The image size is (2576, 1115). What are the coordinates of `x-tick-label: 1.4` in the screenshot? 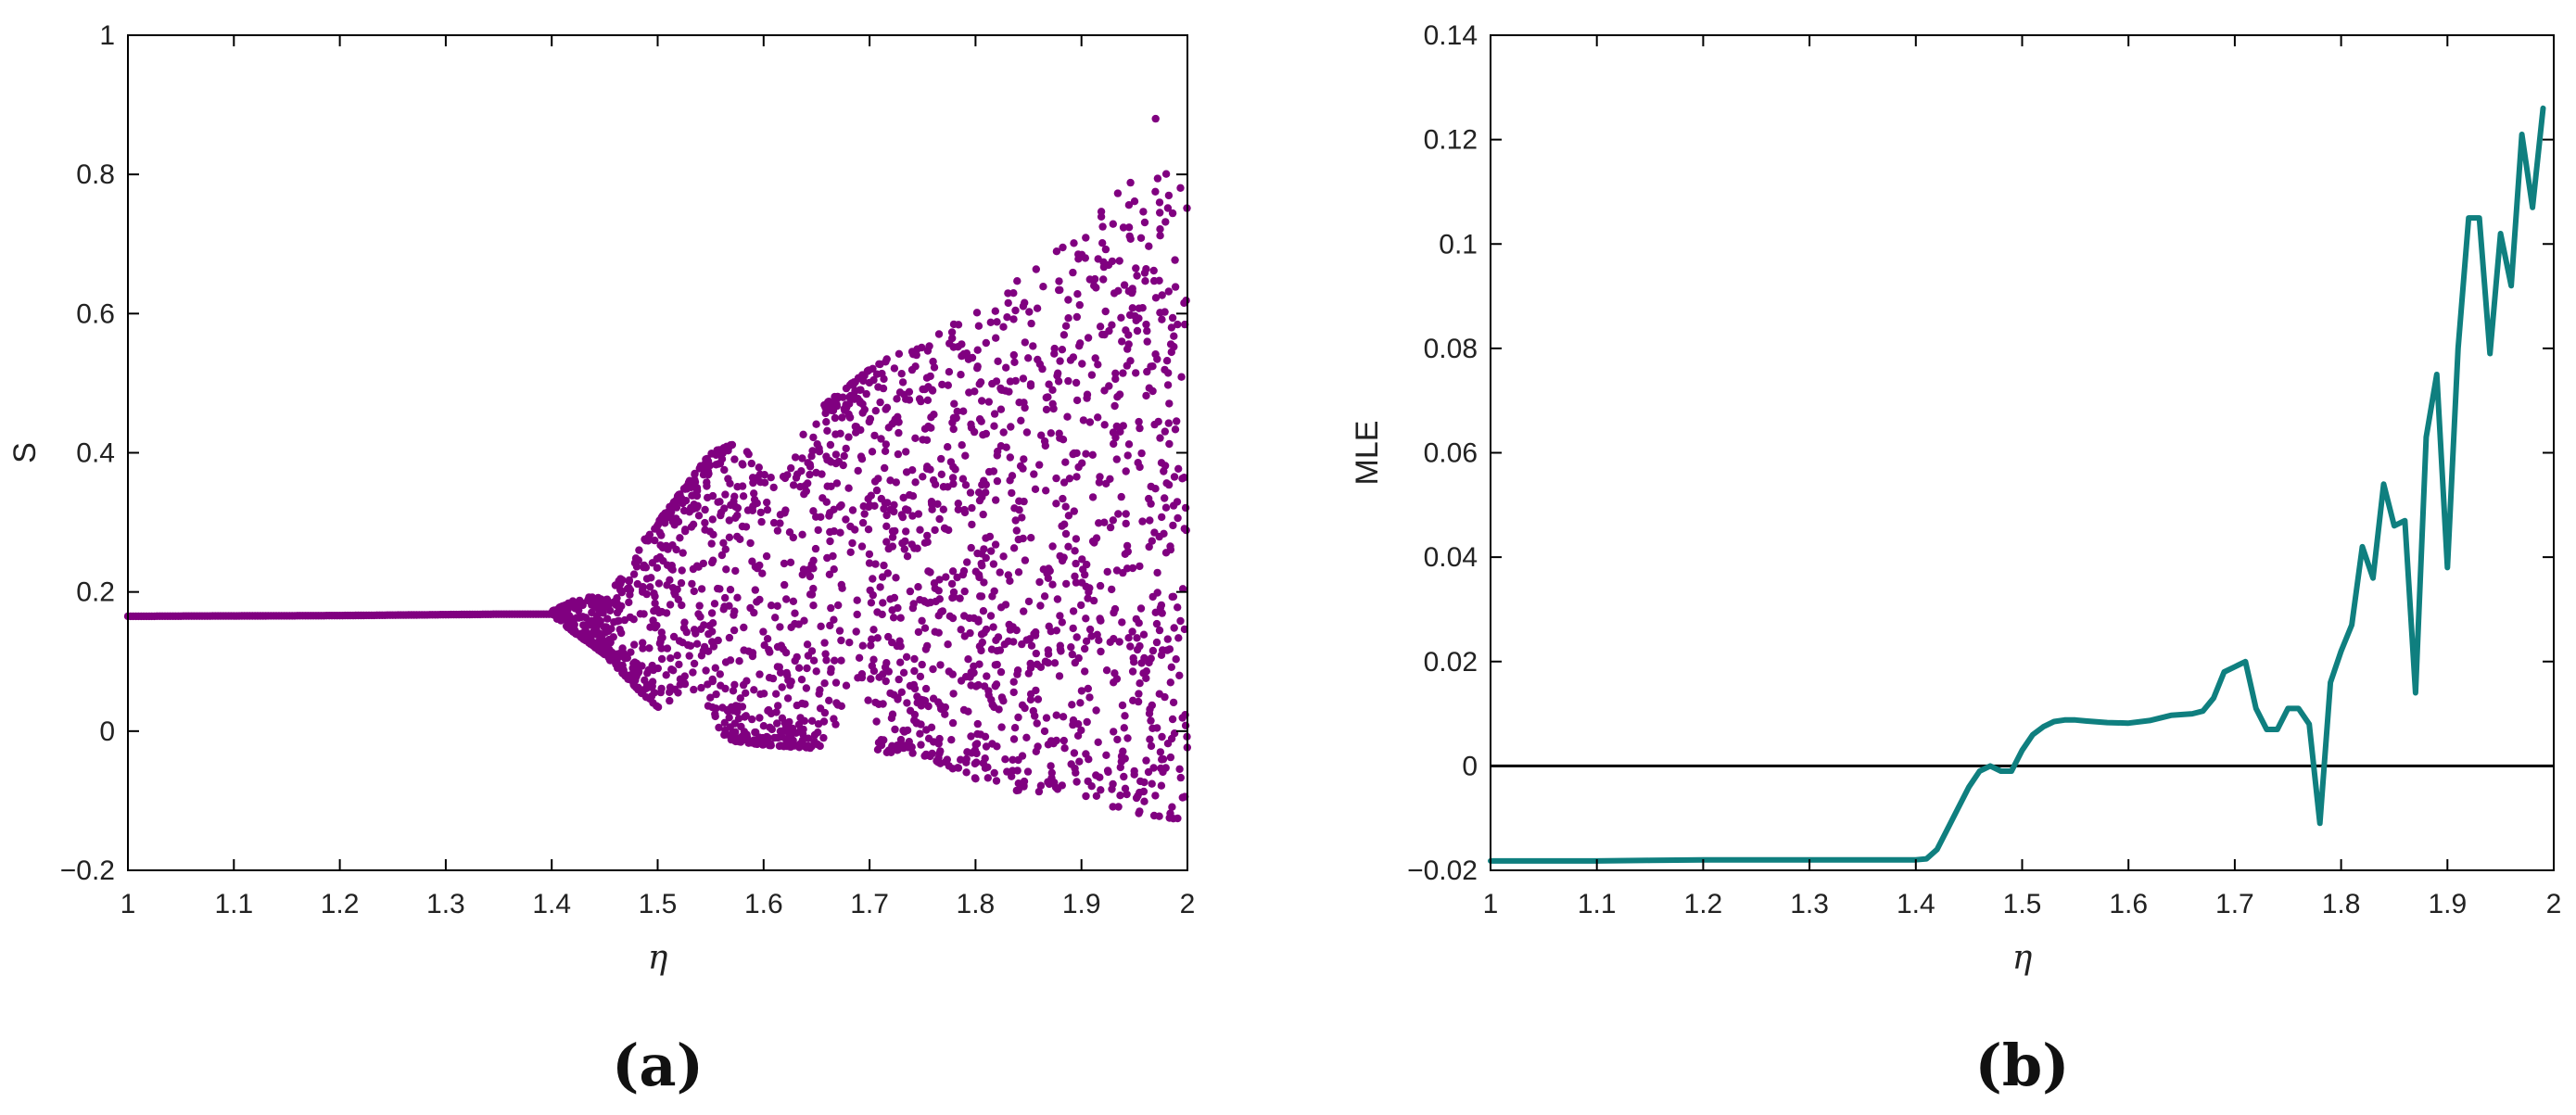 It's located at (1916, 904).